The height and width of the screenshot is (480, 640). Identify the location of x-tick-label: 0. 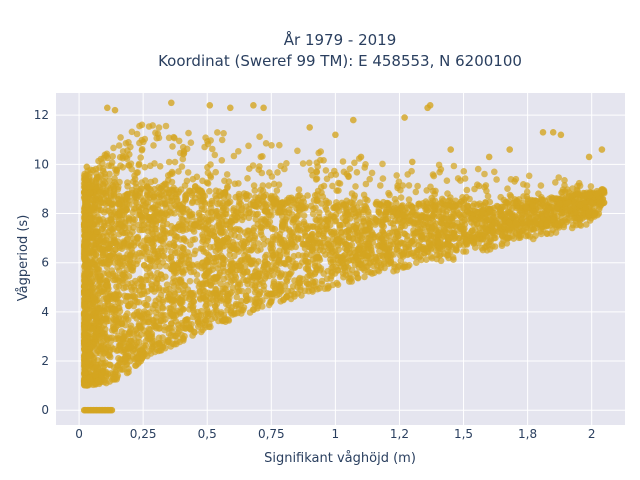
(79, 434).